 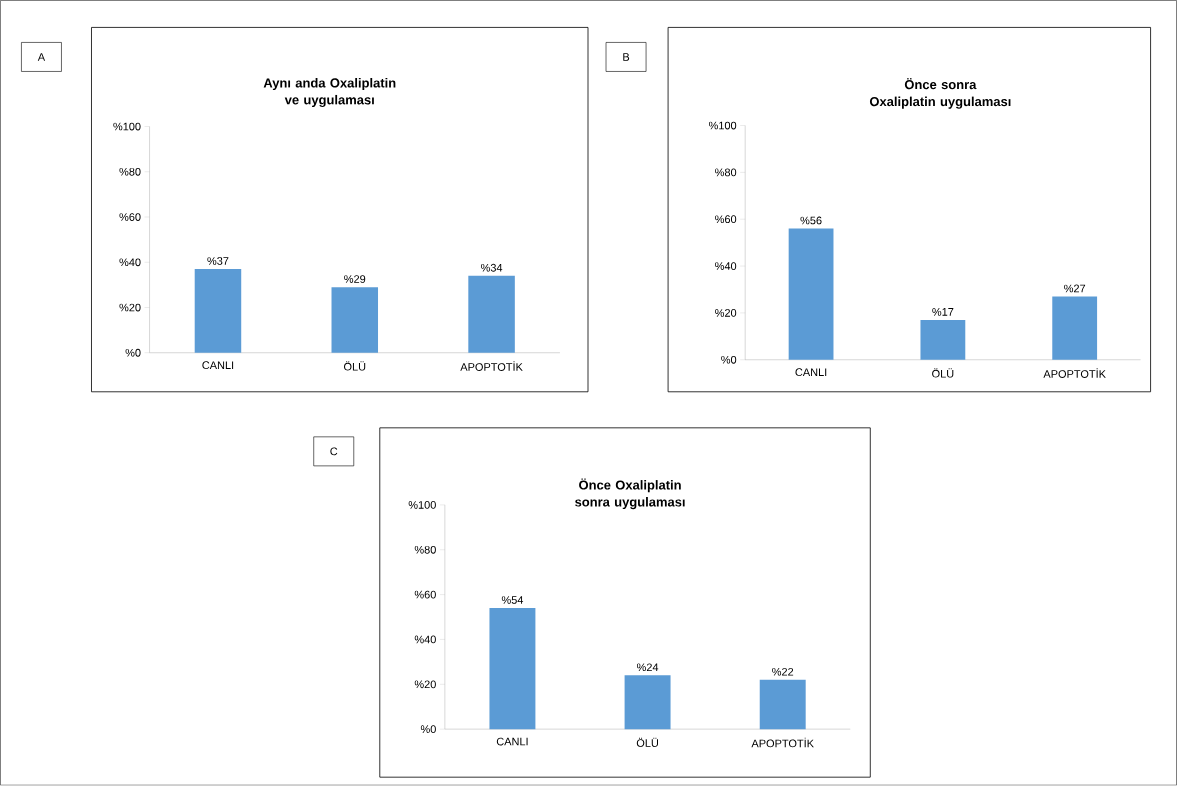 What do you see at coordinates (943, 312) in the screenshot?
I see `data-label: %17` at bounding box center [943, 312].